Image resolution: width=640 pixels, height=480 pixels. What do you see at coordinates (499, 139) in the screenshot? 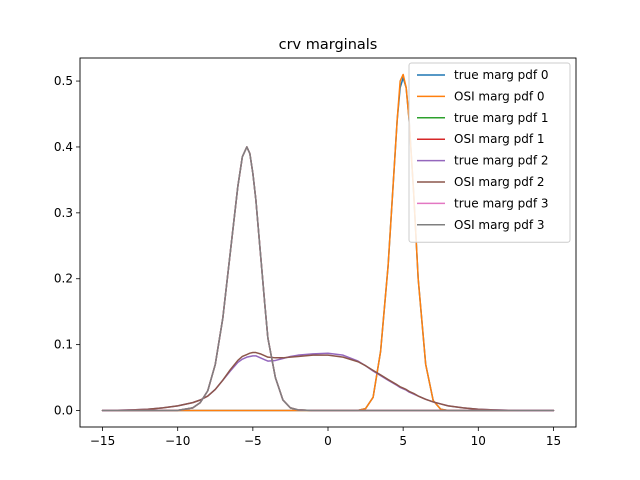
I see `legend-label: OSI marg pdf 1` at bounding box center [499, 139].